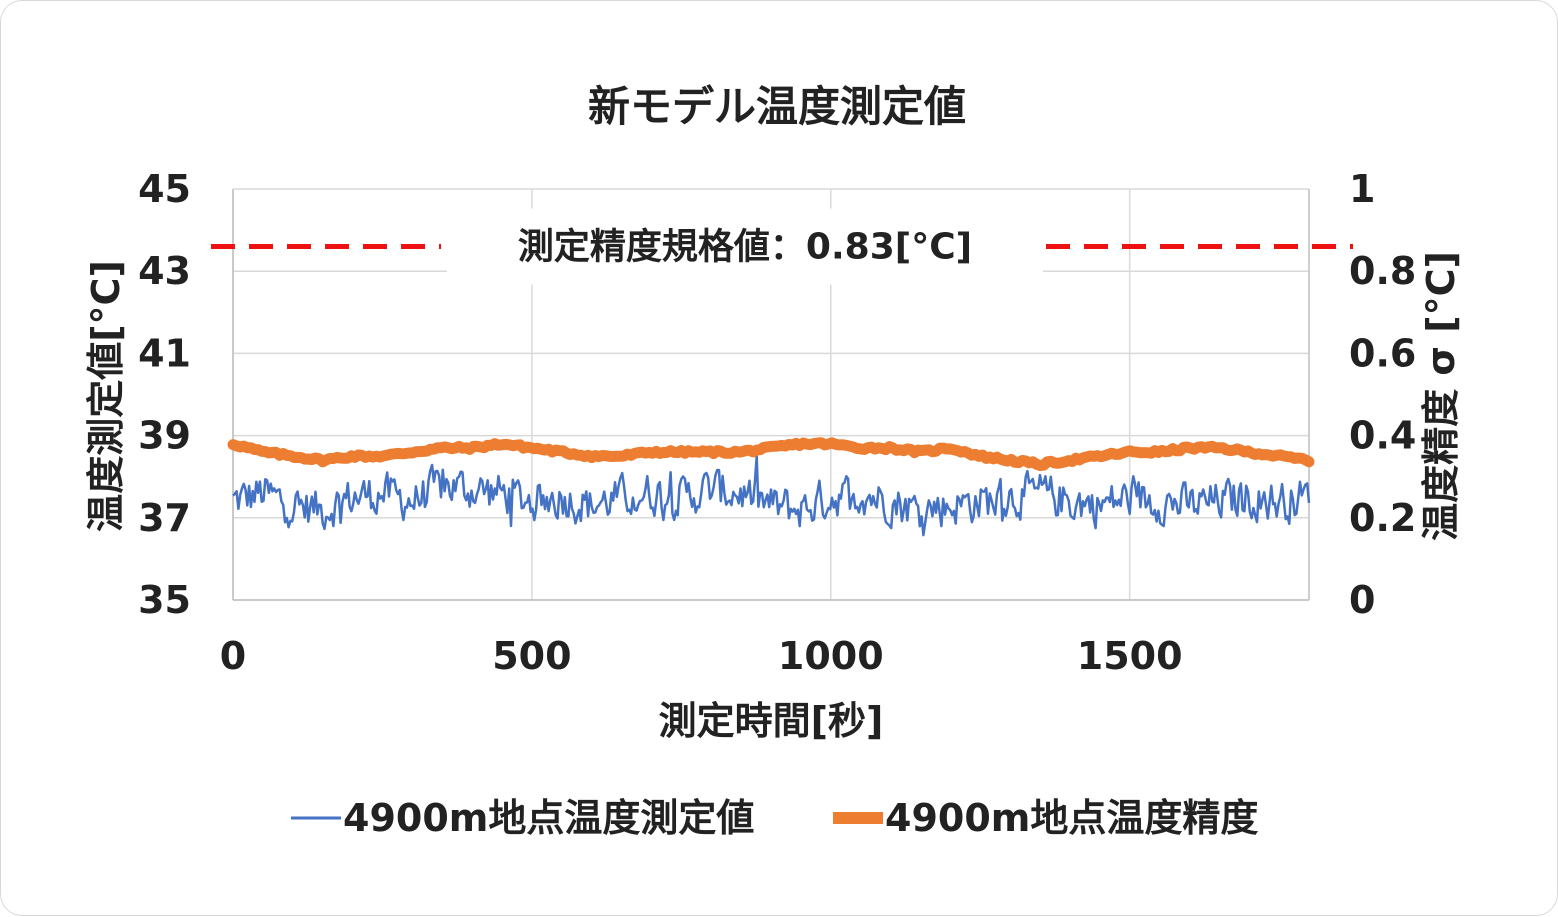 The width and height of the screenshot is (1558, 917). Describe the element at coordinates (164, 436) in the screenshot. I see `y-tick-left: 39` at that location.